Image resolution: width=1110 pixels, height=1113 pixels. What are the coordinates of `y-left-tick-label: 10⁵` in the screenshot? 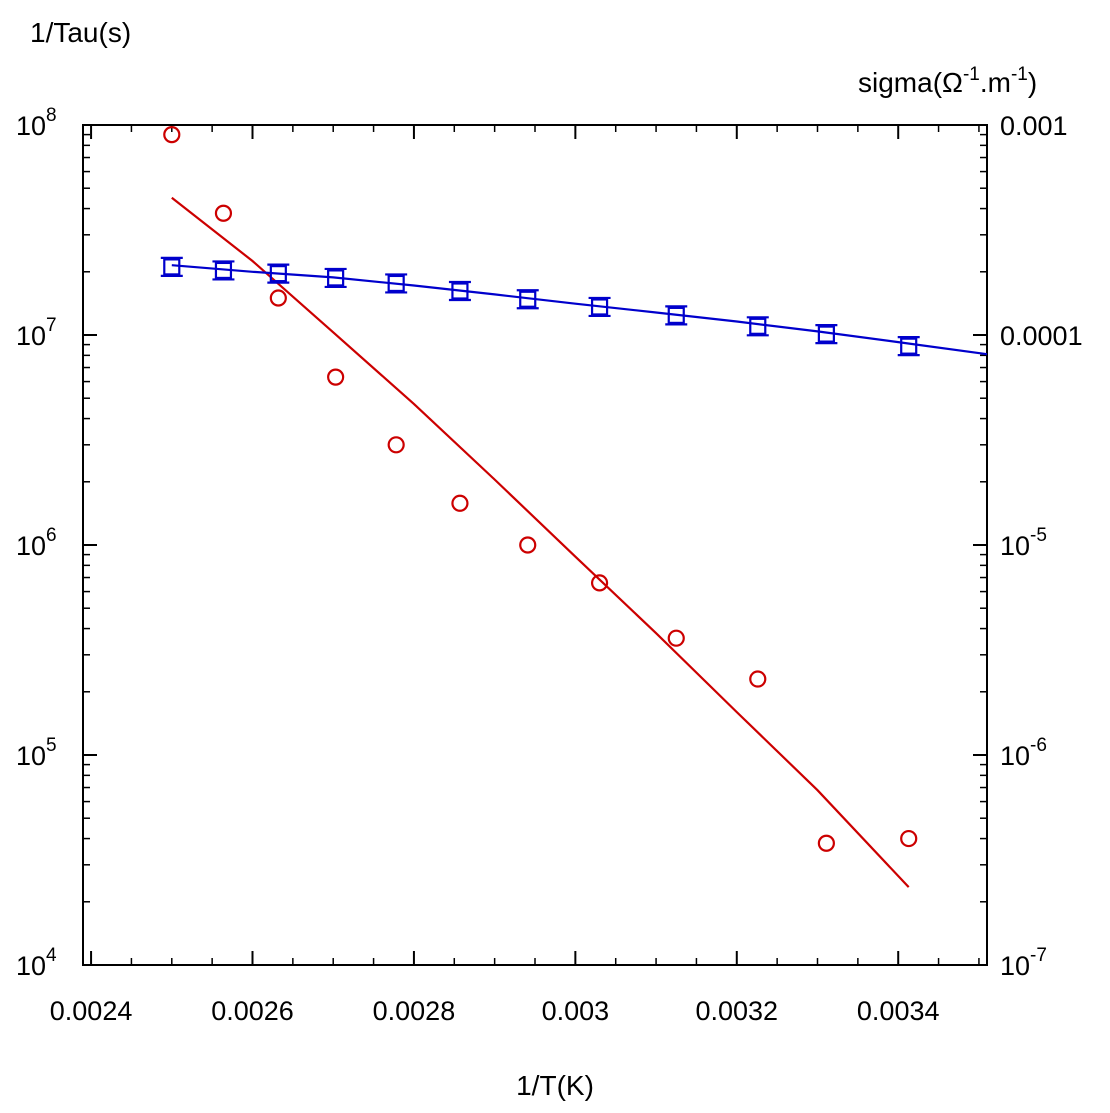 It's located at (36, 753).